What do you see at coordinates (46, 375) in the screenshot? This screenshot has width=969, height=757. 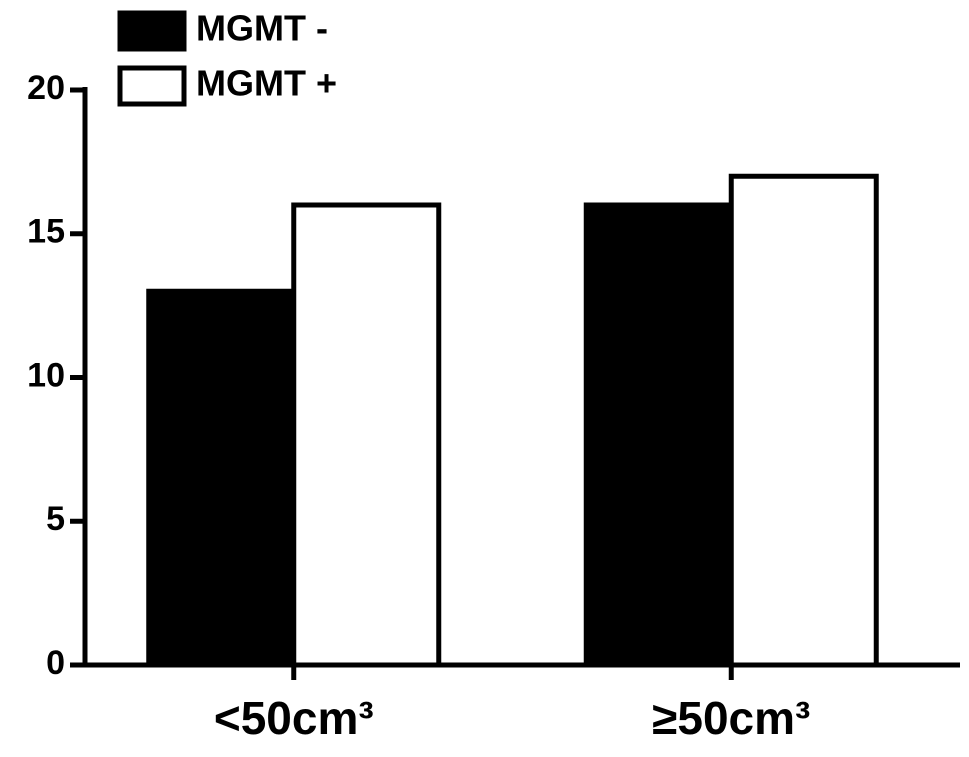 I see `y-tick-label: 10` at bounding box center [46, 375].